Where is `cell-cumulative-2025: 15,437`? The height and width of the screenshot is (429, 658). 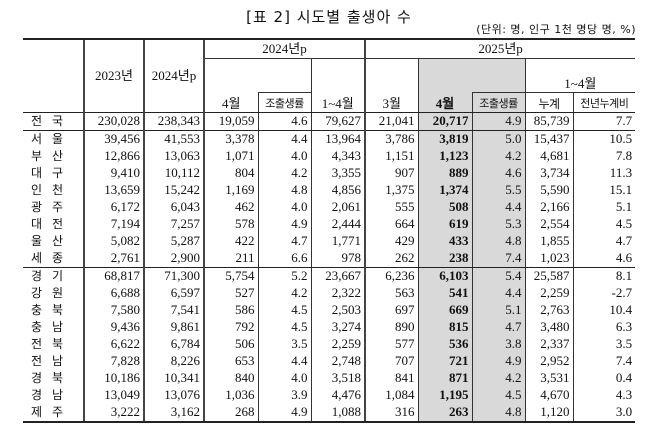
cell-cumulative-2025: 15,437 is located at coordinates (549, 139).